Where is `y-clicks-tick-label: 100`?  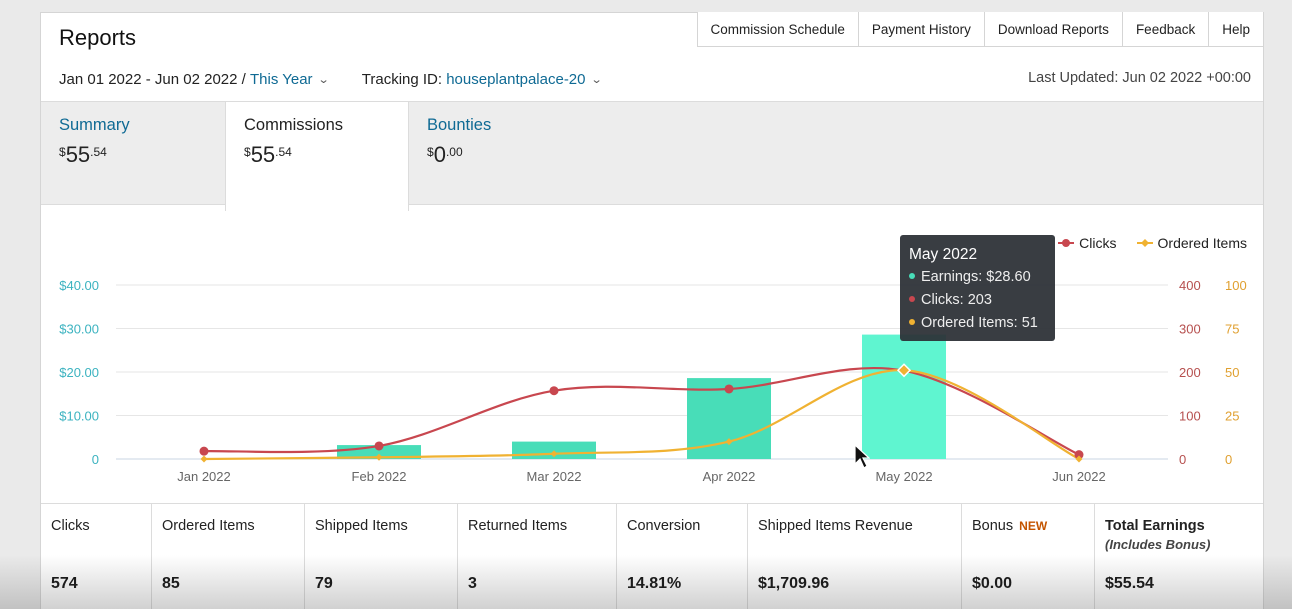
y-clicks-tick-label: 100 is located at coordinates (1190, 416).